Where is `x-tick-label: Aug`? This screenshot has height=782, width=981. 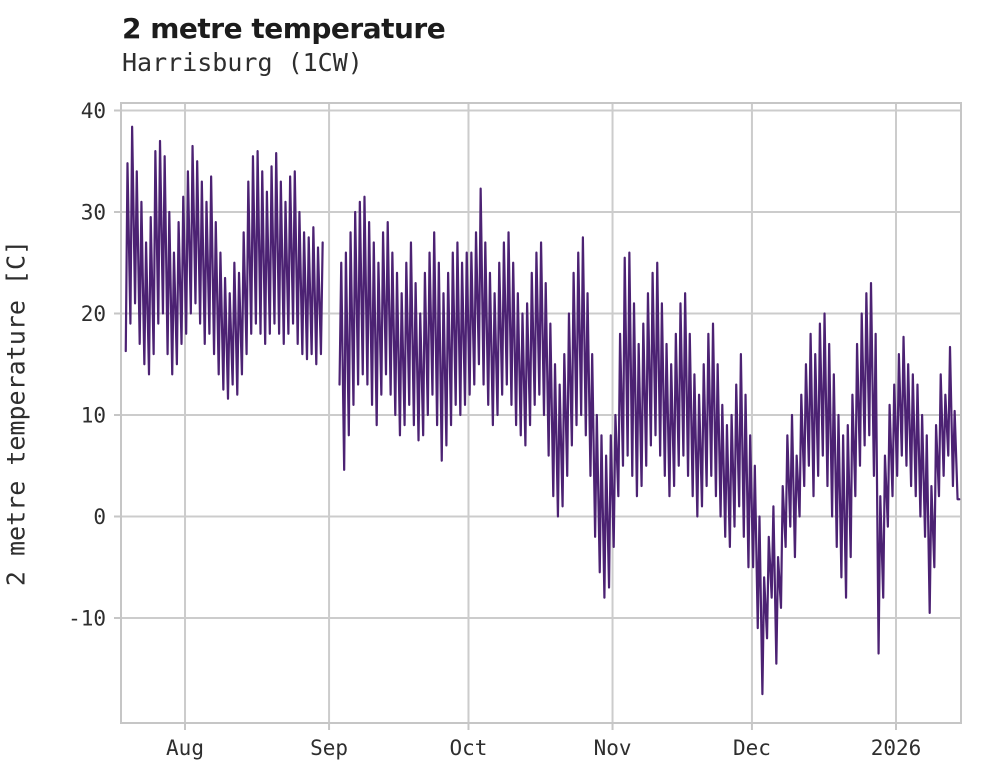
x-tick-label: Aug is located at coordinates (185, 748).